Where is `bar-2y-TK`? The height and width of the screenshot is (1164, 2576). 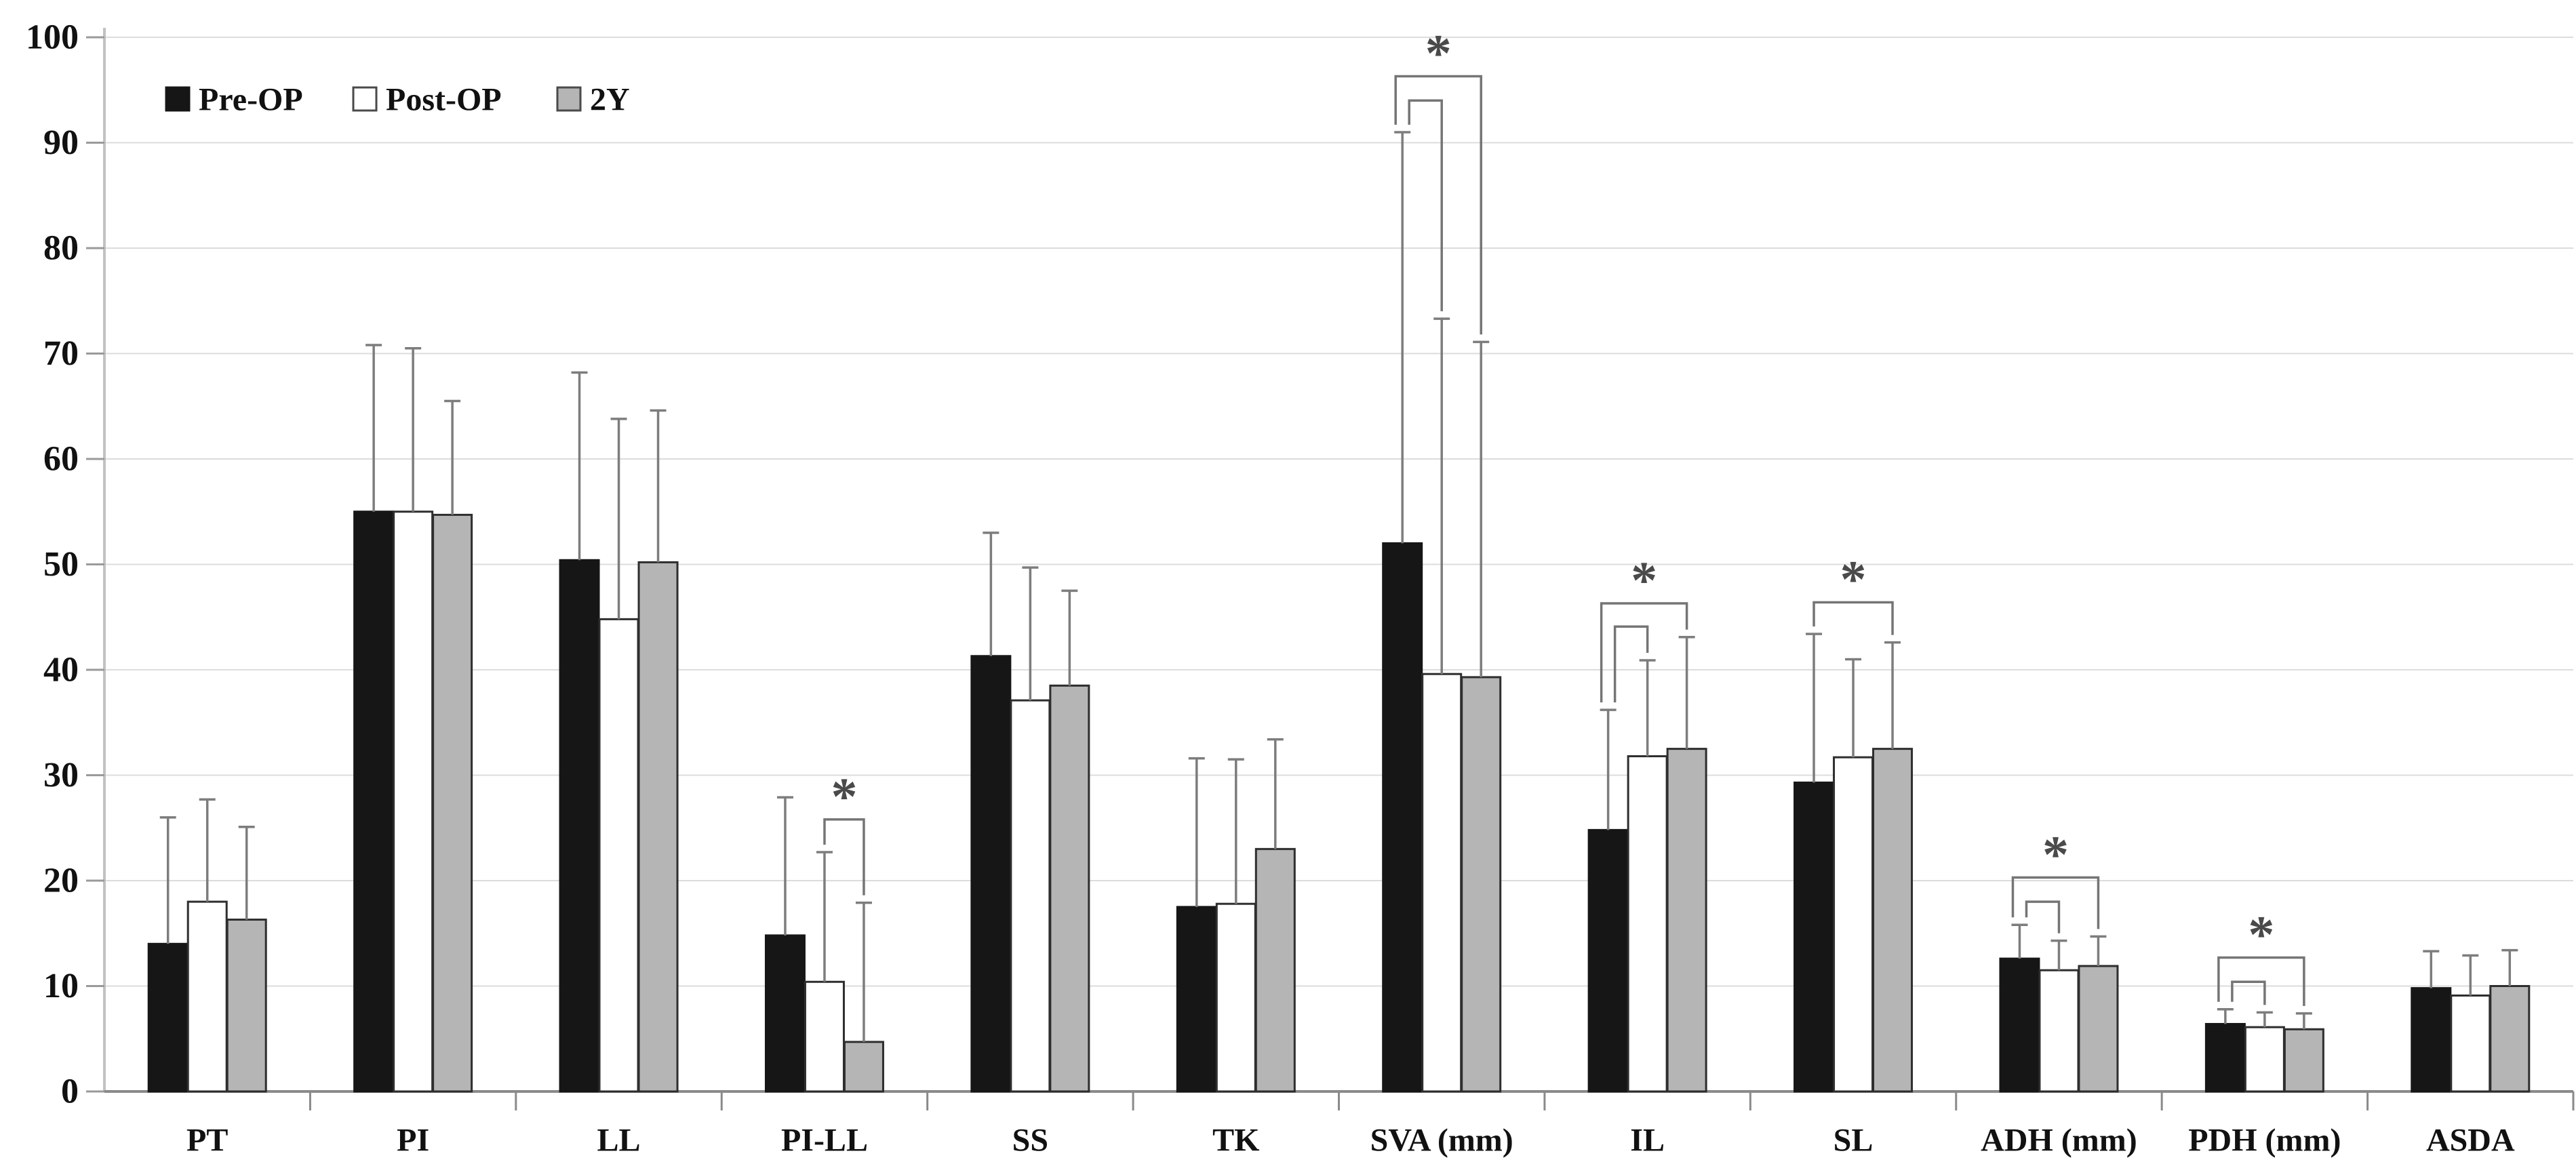 bar-2y-TK is located at coordinates (1275, 970).